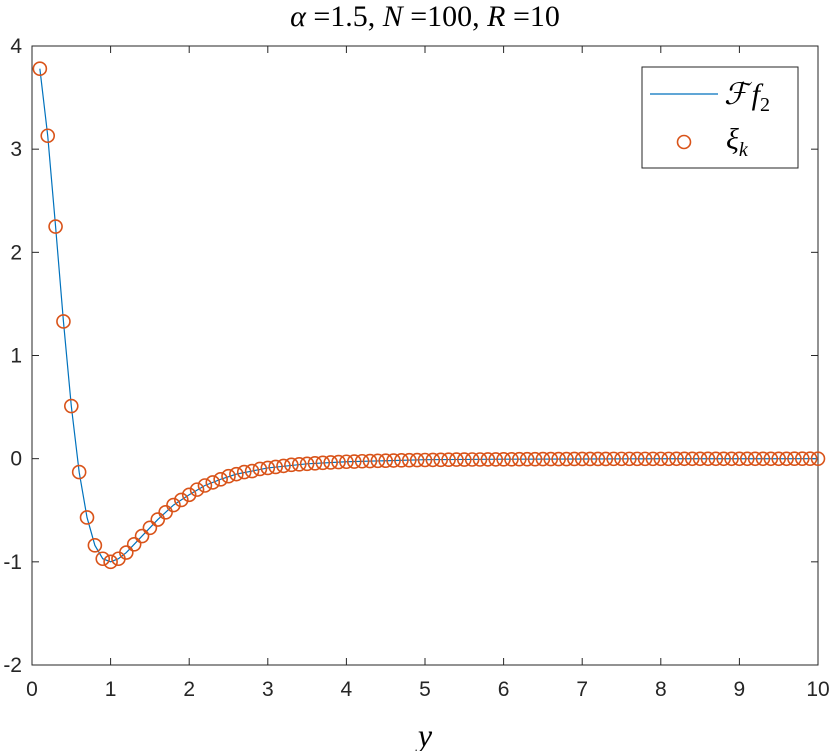 The width and height of the screenshot is (830, 756). I want to click on title-r: R, so click(495, 16).